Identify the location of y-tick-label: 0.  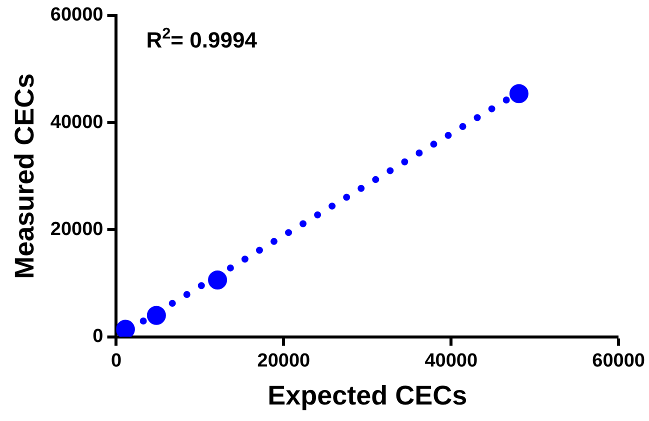
(98, 337).